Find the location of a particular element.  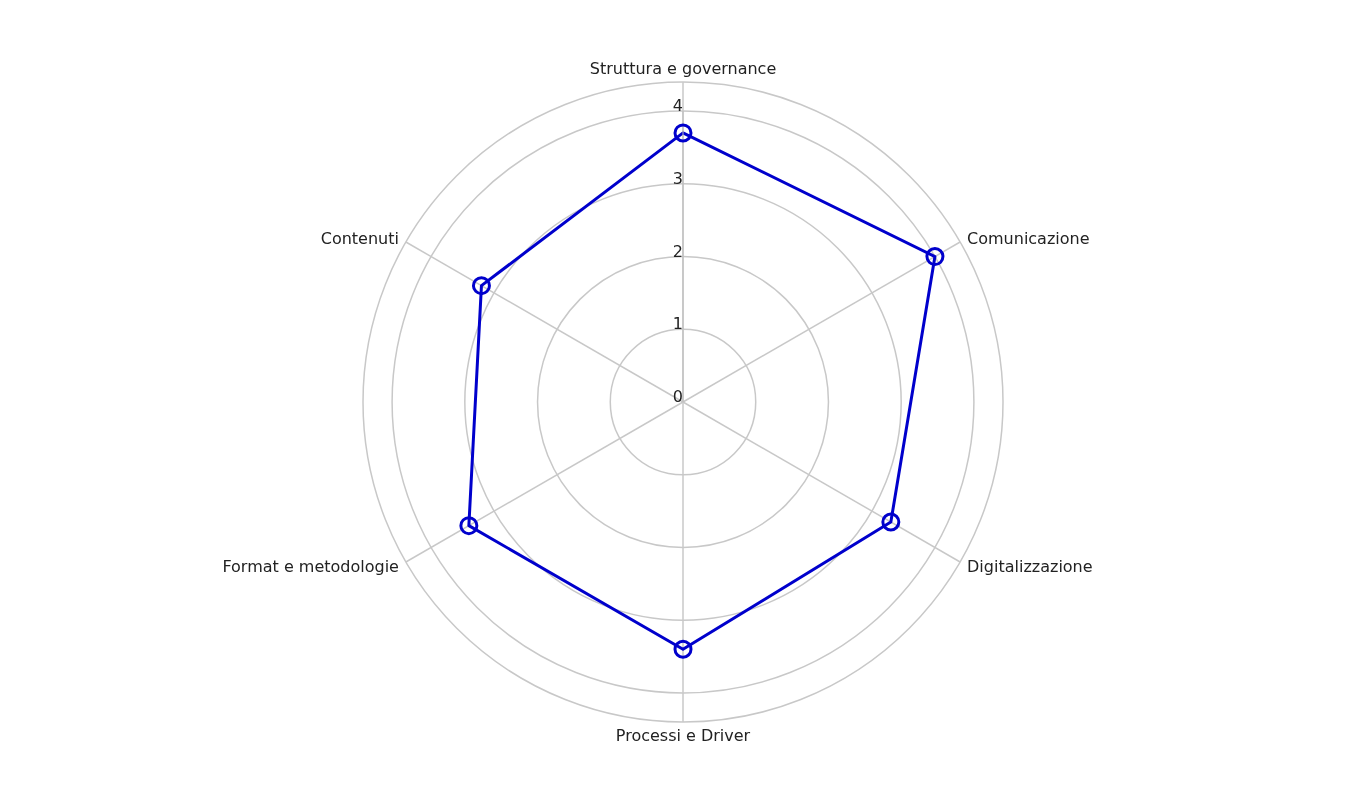

y-tick-label: 4 is located at coordinates (677, 106).